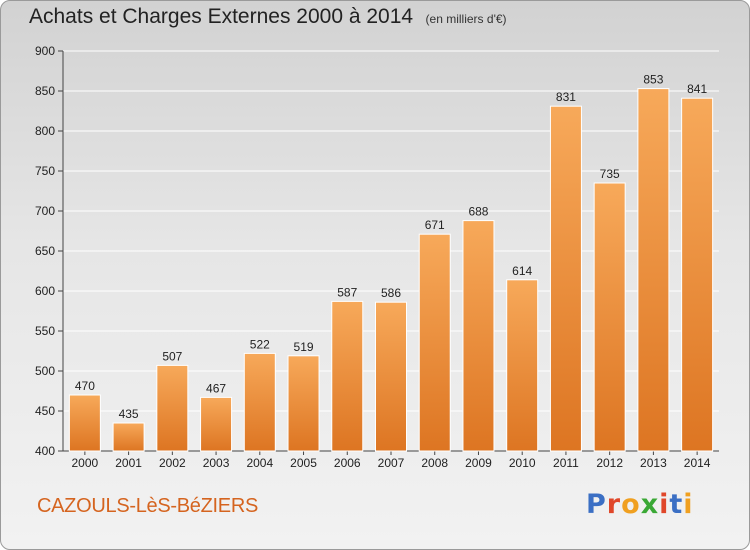  Describe the element at coordinates (303, 463) in the screenshot. I see `x-tick-label-2005: 2005` at that location.